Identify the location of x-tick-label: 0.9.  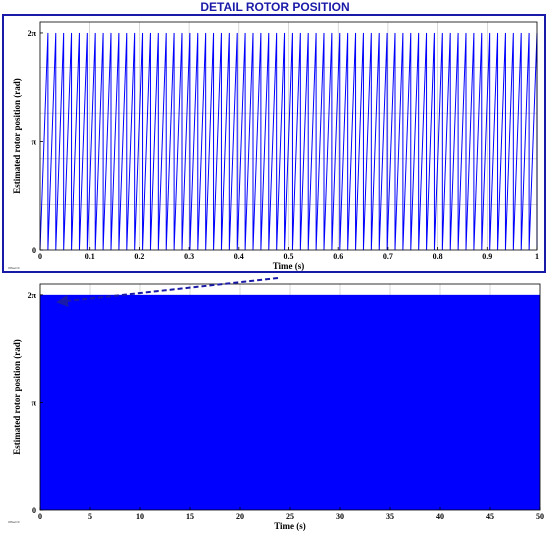
(487, 256).